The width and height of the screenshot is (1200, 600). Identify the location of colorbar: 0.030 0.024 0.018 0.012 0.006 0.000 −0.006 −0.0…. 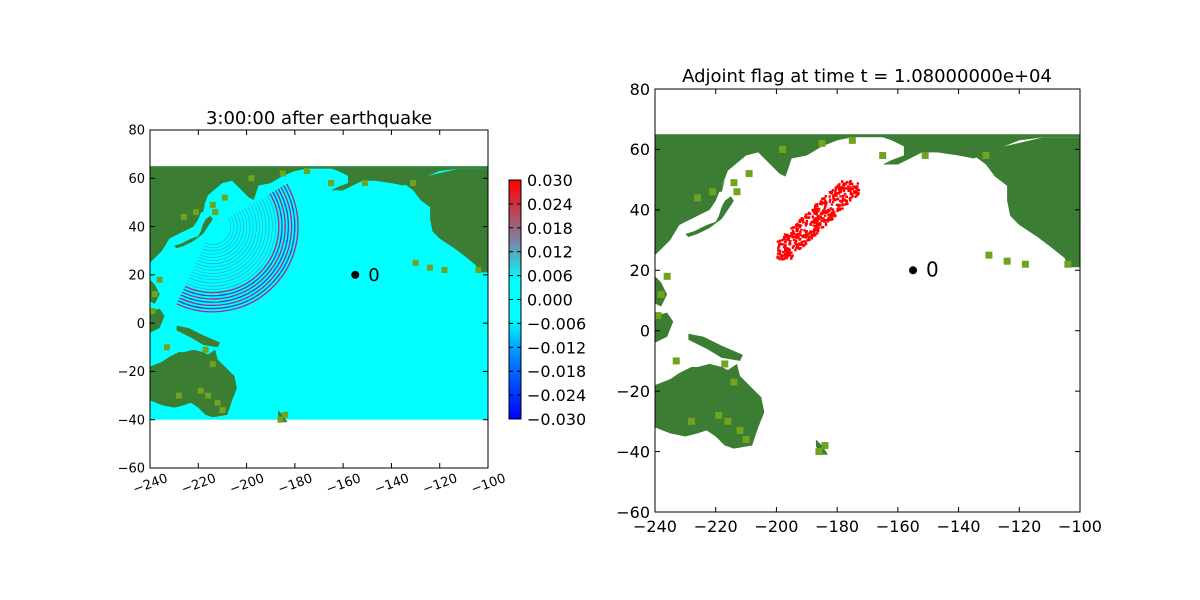
(547, 300).